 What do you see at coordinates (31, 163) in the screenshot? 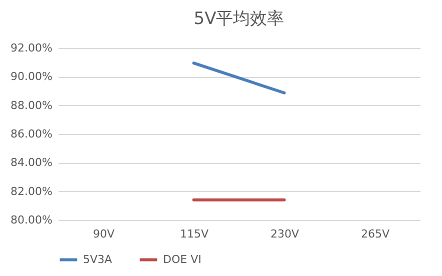
I see `y-tick-label: 84.00%` at bounding box center [31, 163].